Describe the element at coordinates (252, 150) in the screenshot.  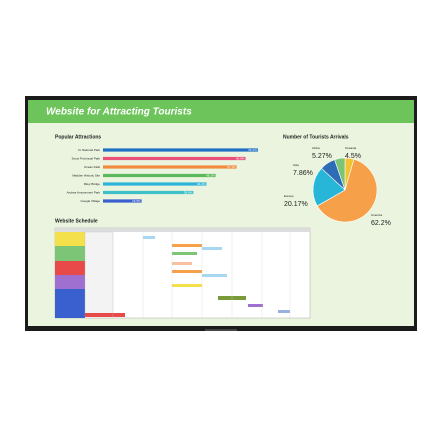
I see `value-label: 66.2%` at that location.